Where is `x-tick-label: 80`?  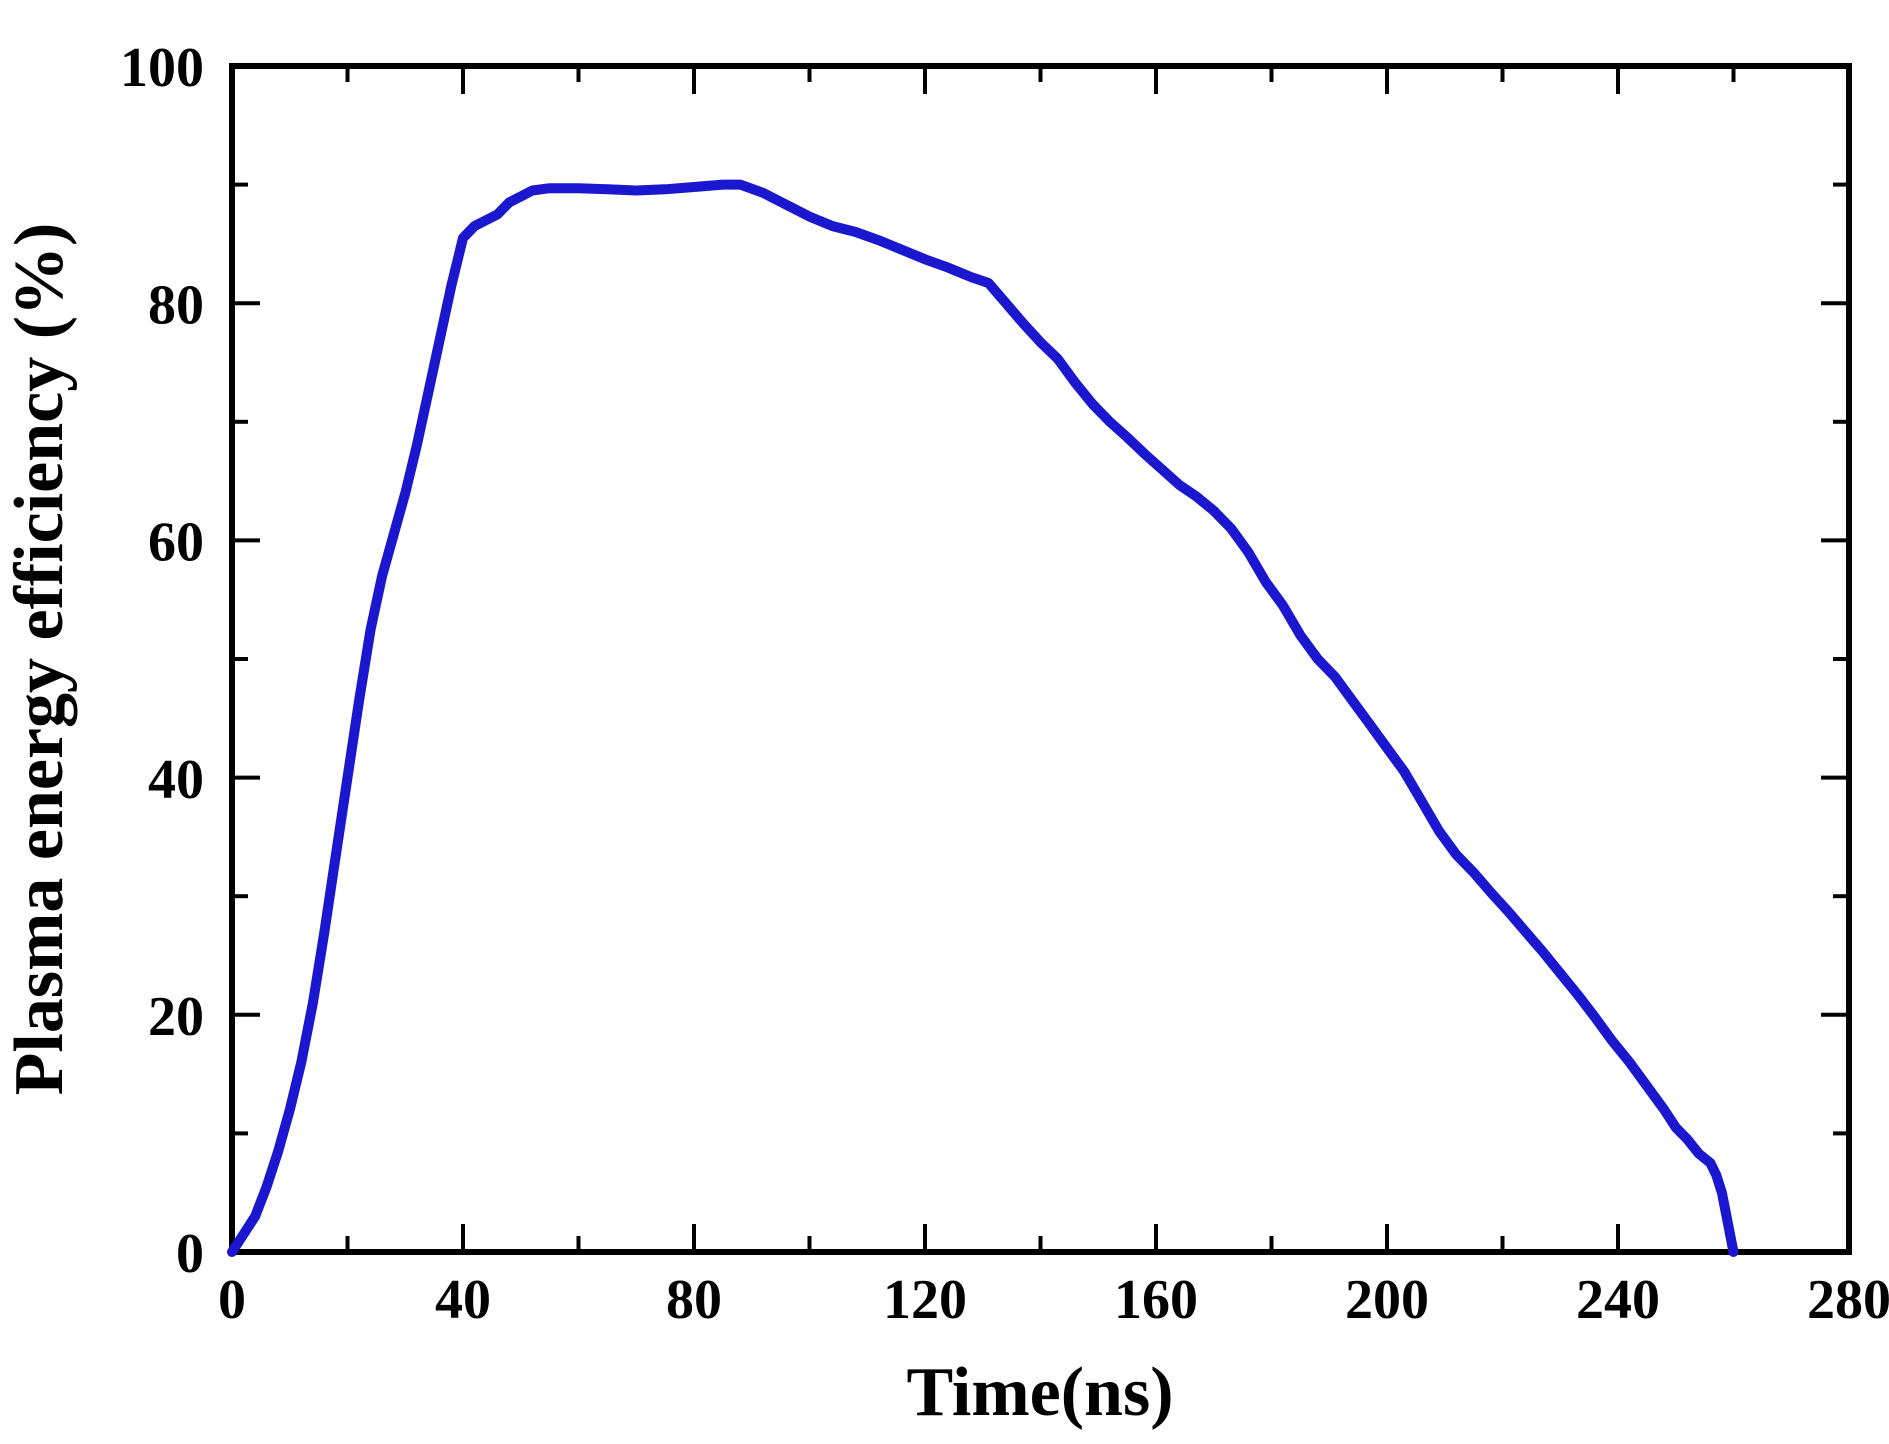 x-tick-label: 80 is located at coordinates (694, 1300).